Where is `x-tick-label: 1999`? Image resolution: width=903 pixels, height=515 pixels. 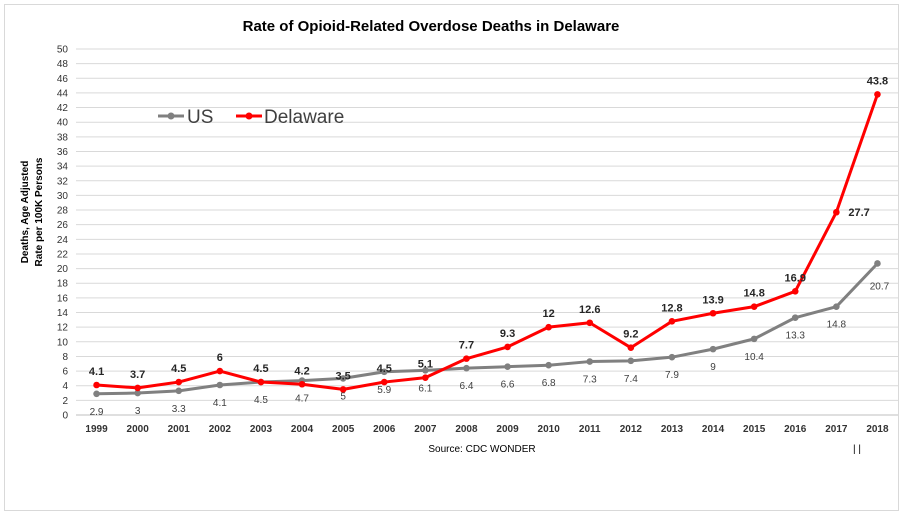
x-tick-label: 1999 is located at coordinates (96, 429).